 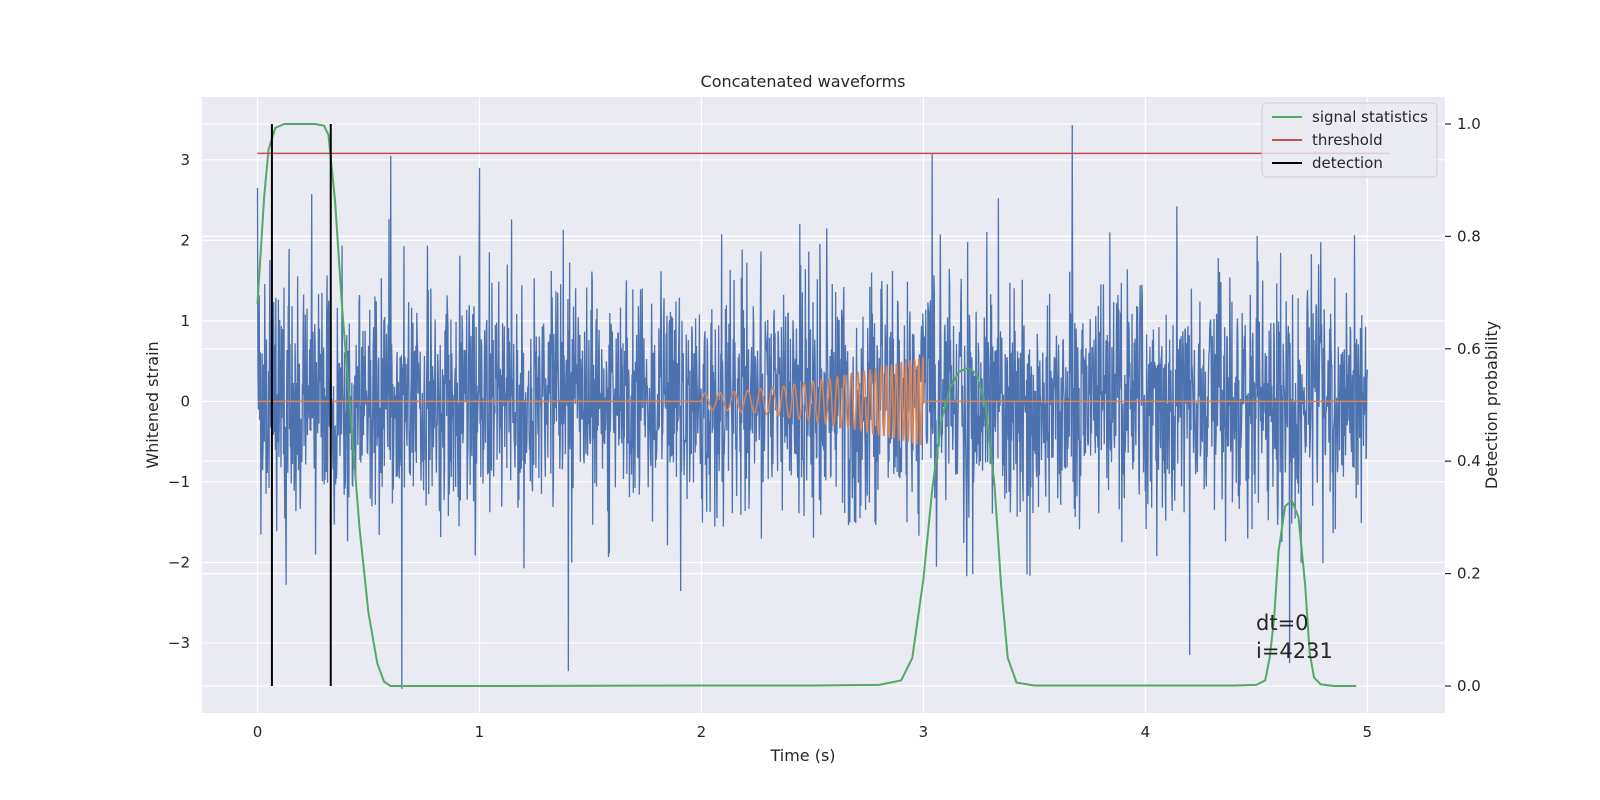 What do you see at coordinates (1469, 349) in the screenshot?
I see `y2-tick-label: 0.6` at bounding box center [1469, 349].